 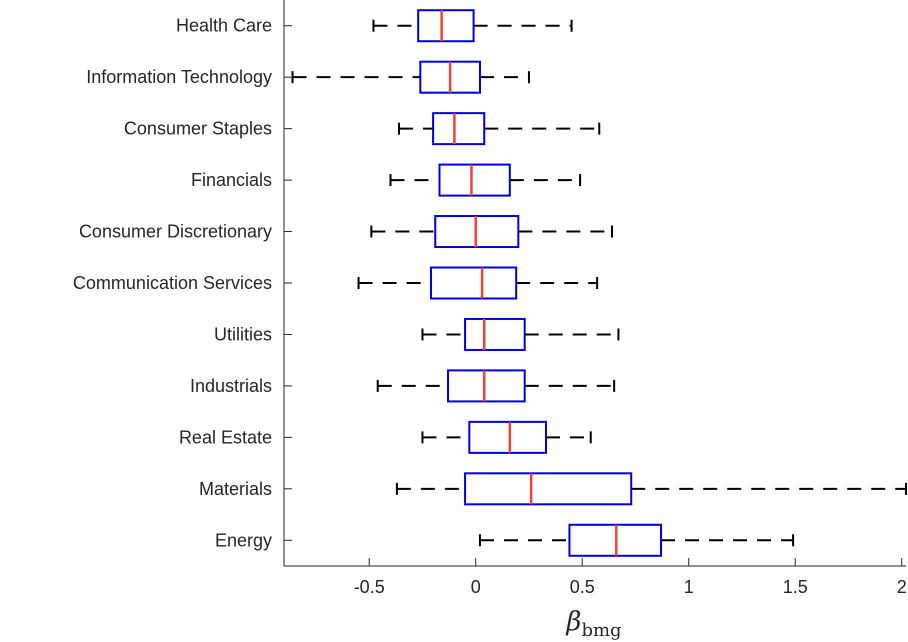 I want to click on y-tick-label: Consumer Staples, so click(x=198, y=129).